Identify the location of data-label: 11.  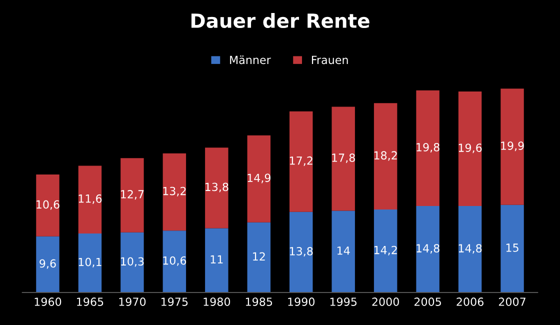
(216, 259).